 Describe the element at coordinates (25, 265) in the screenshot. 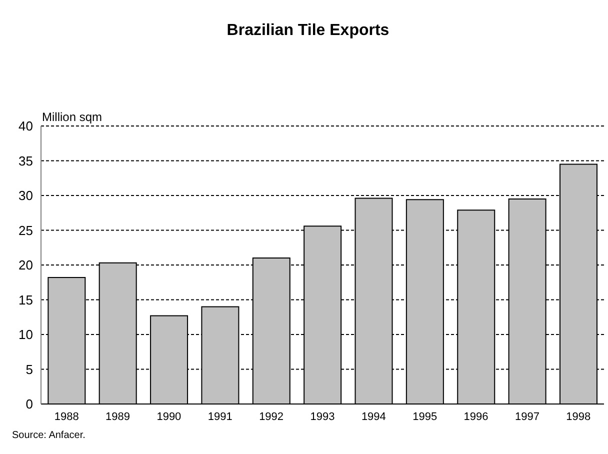

I see `y-tick-label: 20` at that location.